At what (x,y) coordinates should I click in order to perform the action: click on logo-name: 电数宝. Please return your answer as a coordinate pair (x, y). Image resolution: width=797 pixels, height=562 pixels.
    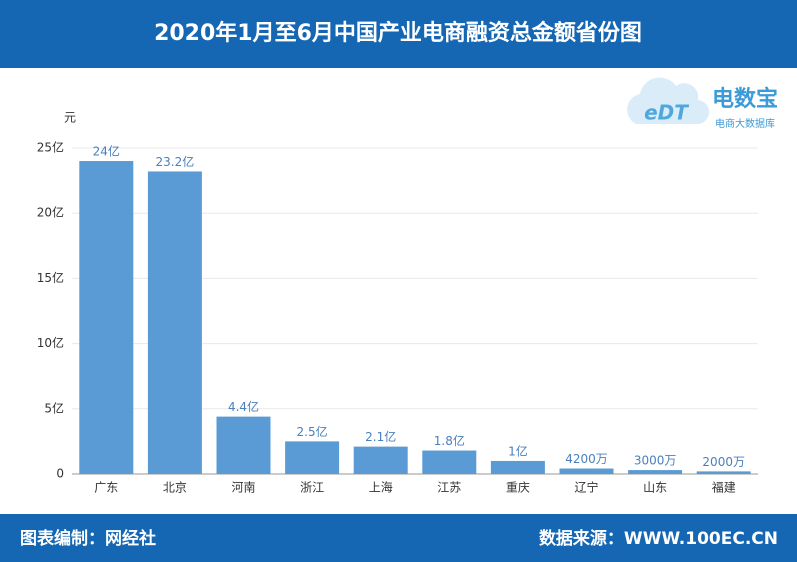
    Looking at the image, I should click on (745, 99).